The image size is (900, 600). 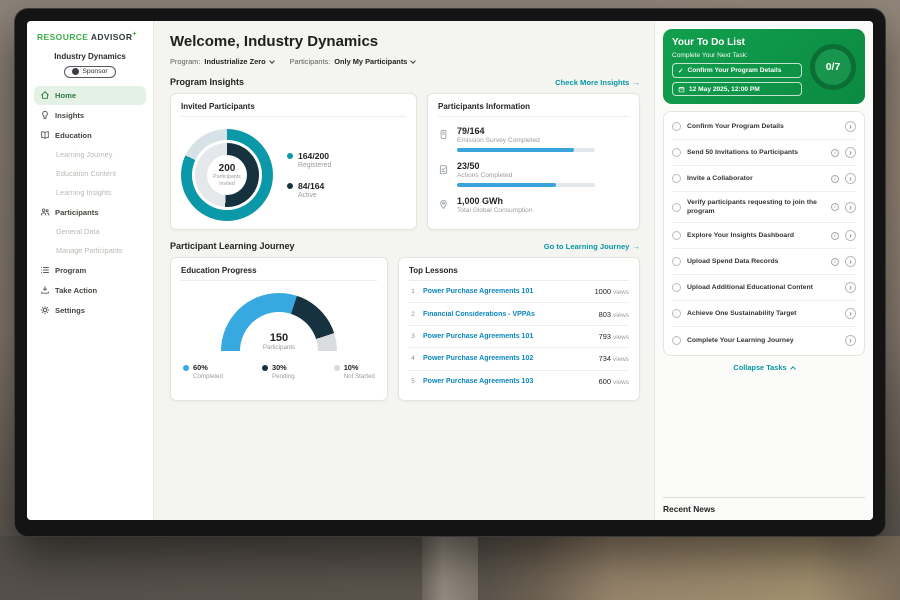 What do you see at coordinates (84, 193) in the screenshot?
I see `sidebar-item-label: Learning Insights` at bounding box center [84, 193].